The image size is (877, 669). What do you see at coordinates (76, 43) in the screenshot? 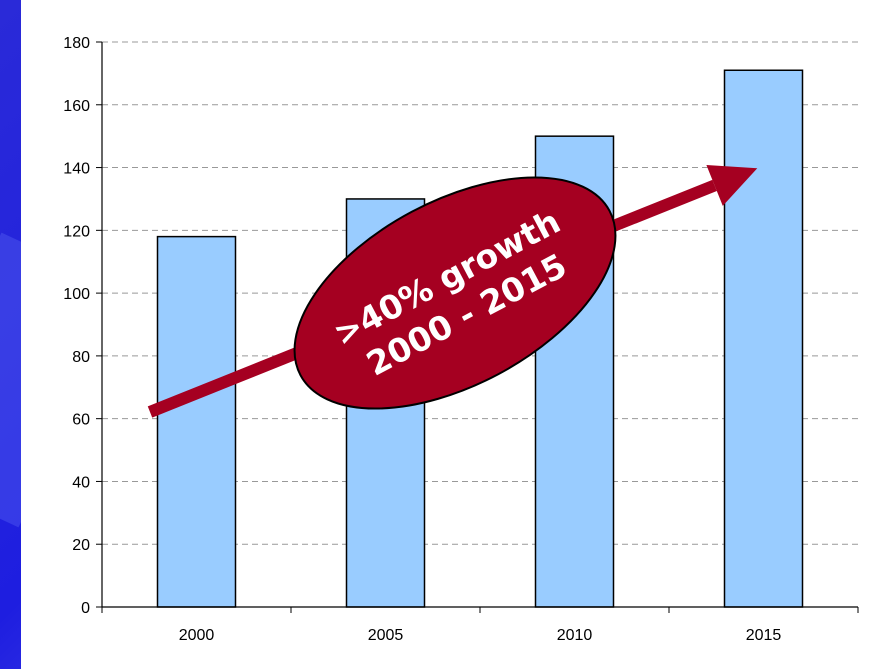
I see `y-tick-label-180: 180` at bounding box center [76, 43].